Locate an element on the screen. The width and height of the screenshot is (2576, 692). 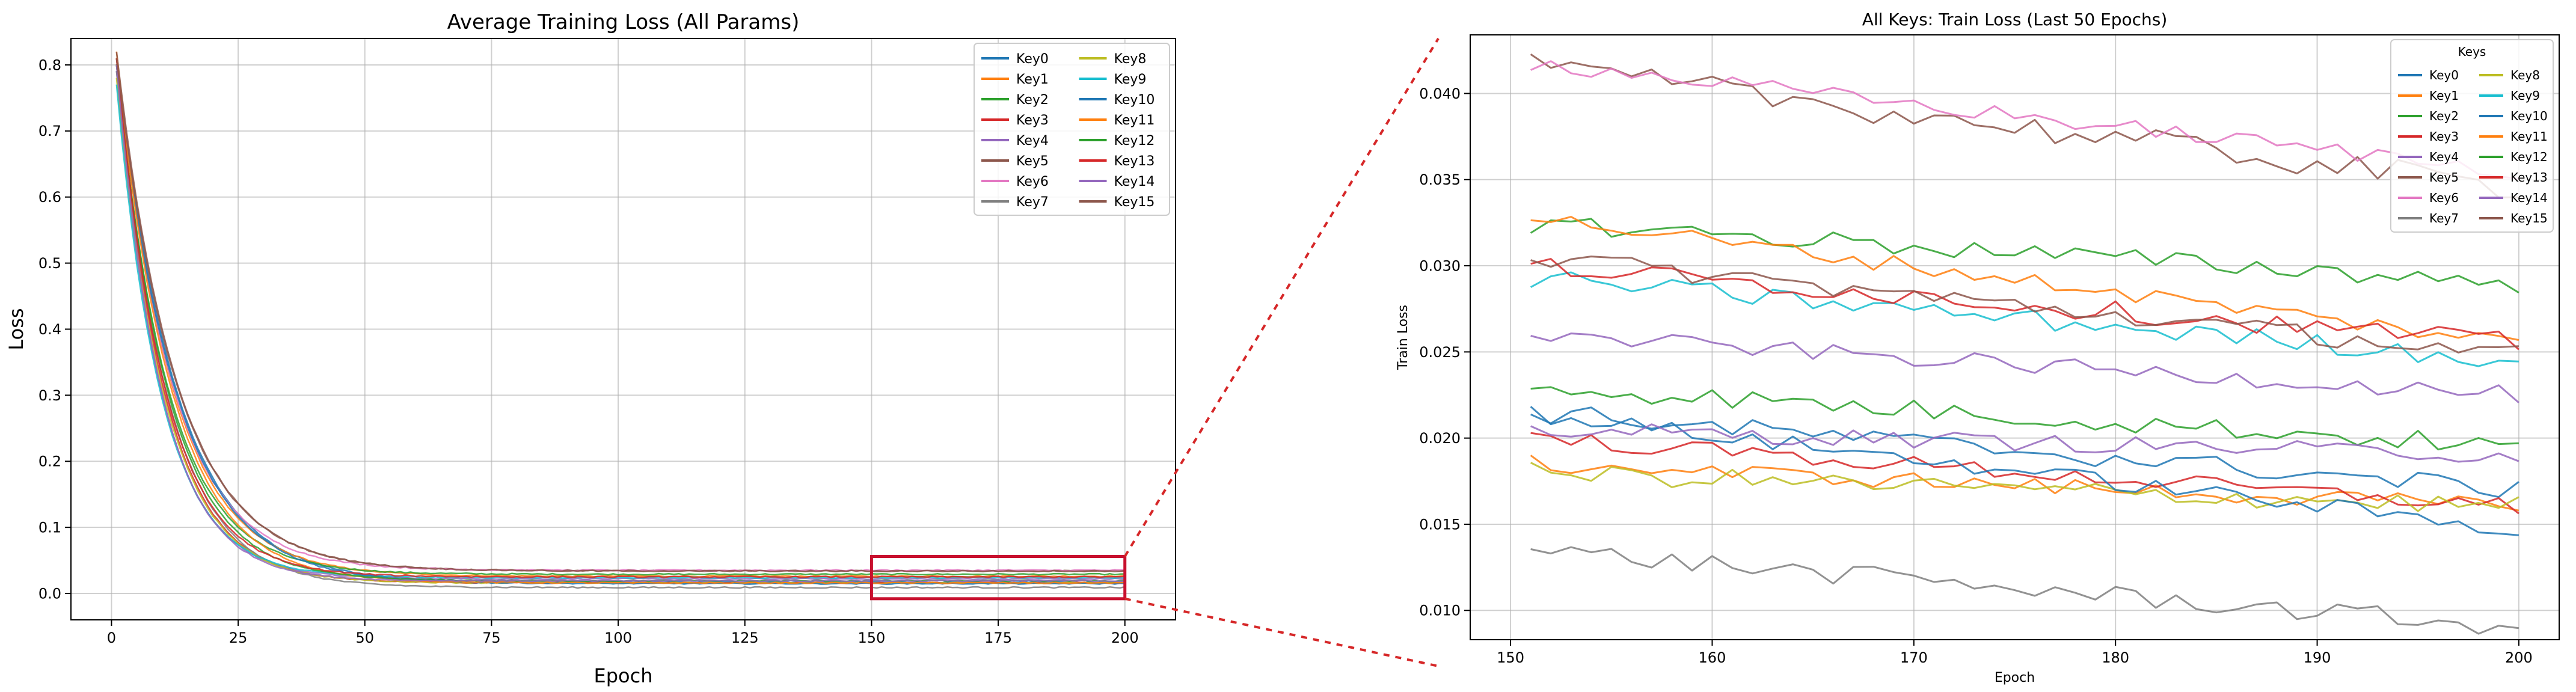
x-tick-label: 170 is located at coordinates (1914, 657).